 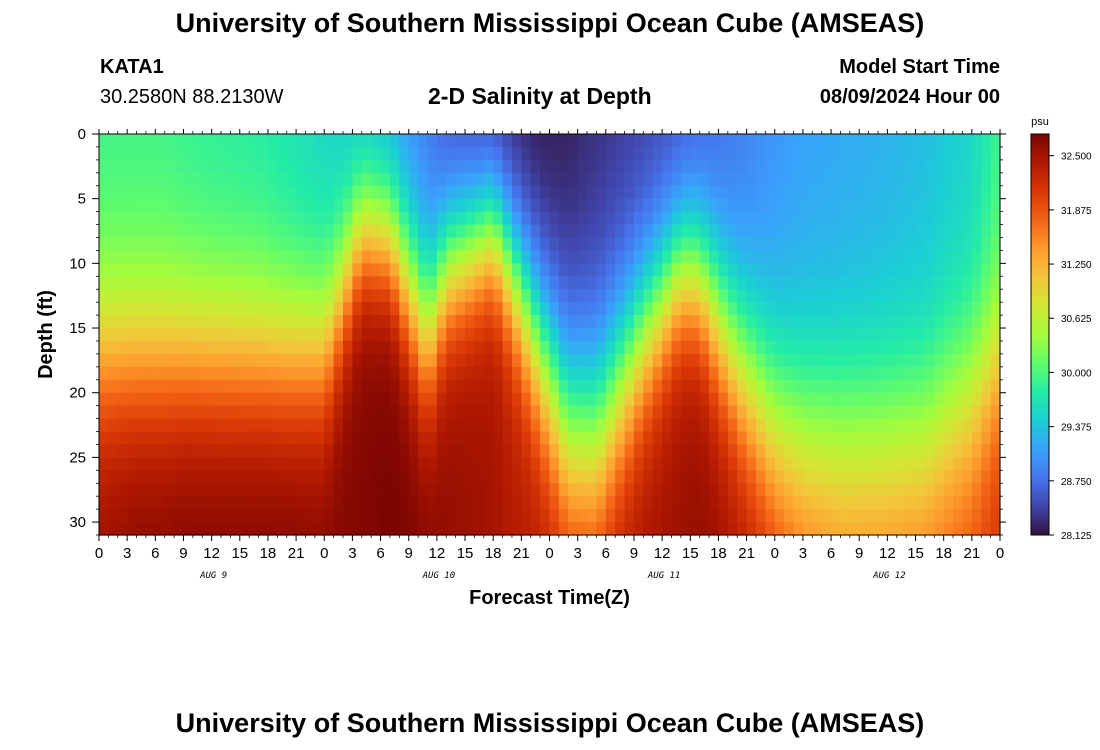 What do you see at coordinates (296, 553) in the screenshot?
I see `x-tick-label: 21` at bounding box center [296, 553].